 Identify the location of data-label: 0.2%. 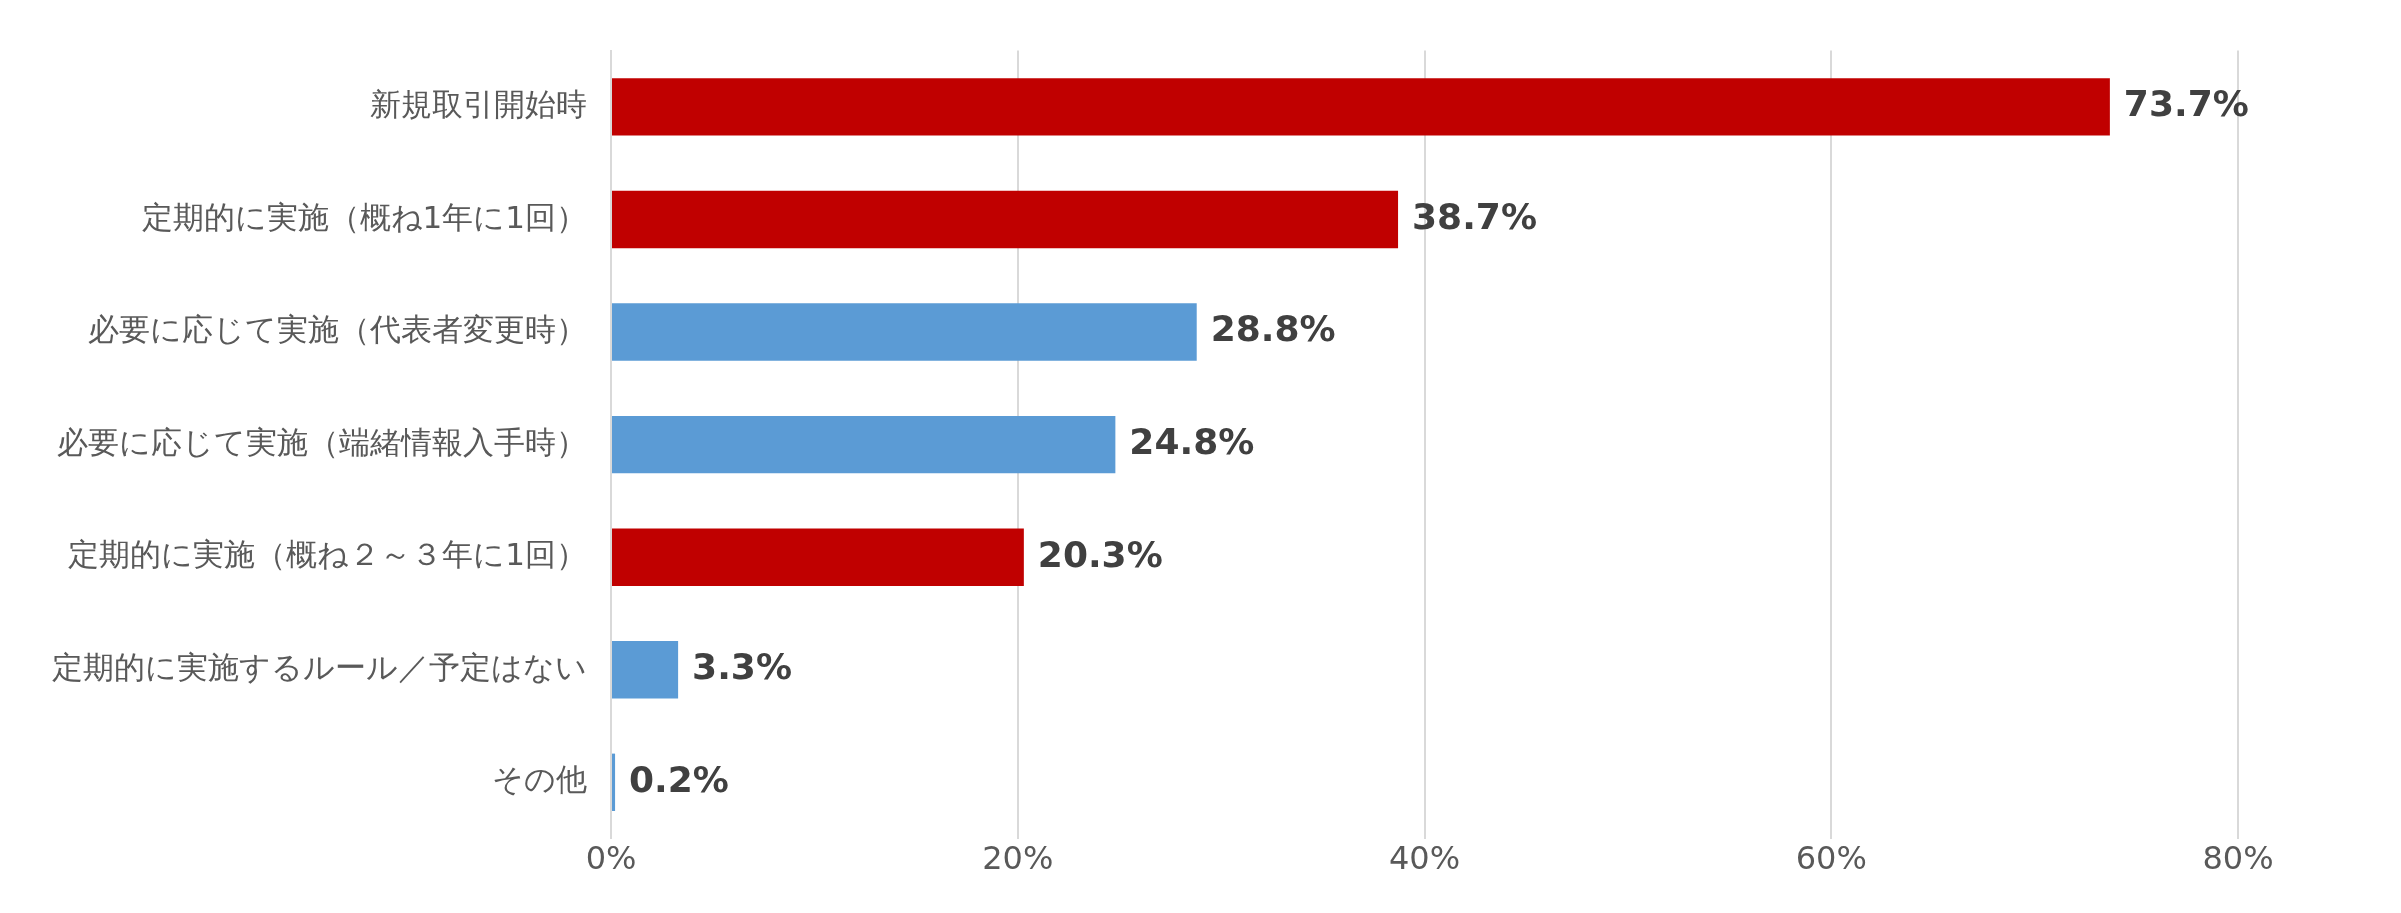
(679, 779).